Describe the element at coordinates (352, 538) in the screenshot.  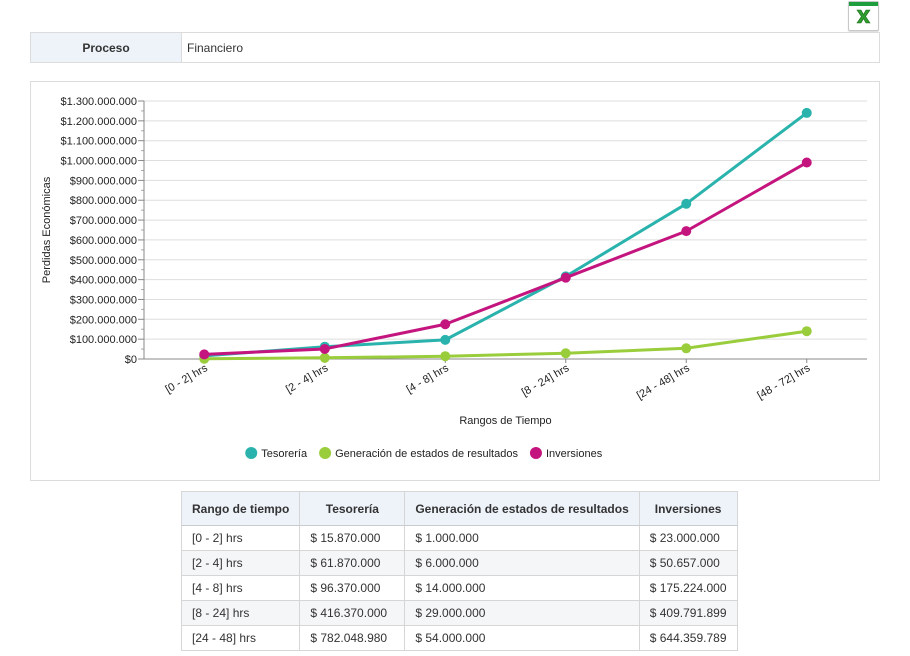
I see `cell-tesoreria: $ 15.870.000` at that location.